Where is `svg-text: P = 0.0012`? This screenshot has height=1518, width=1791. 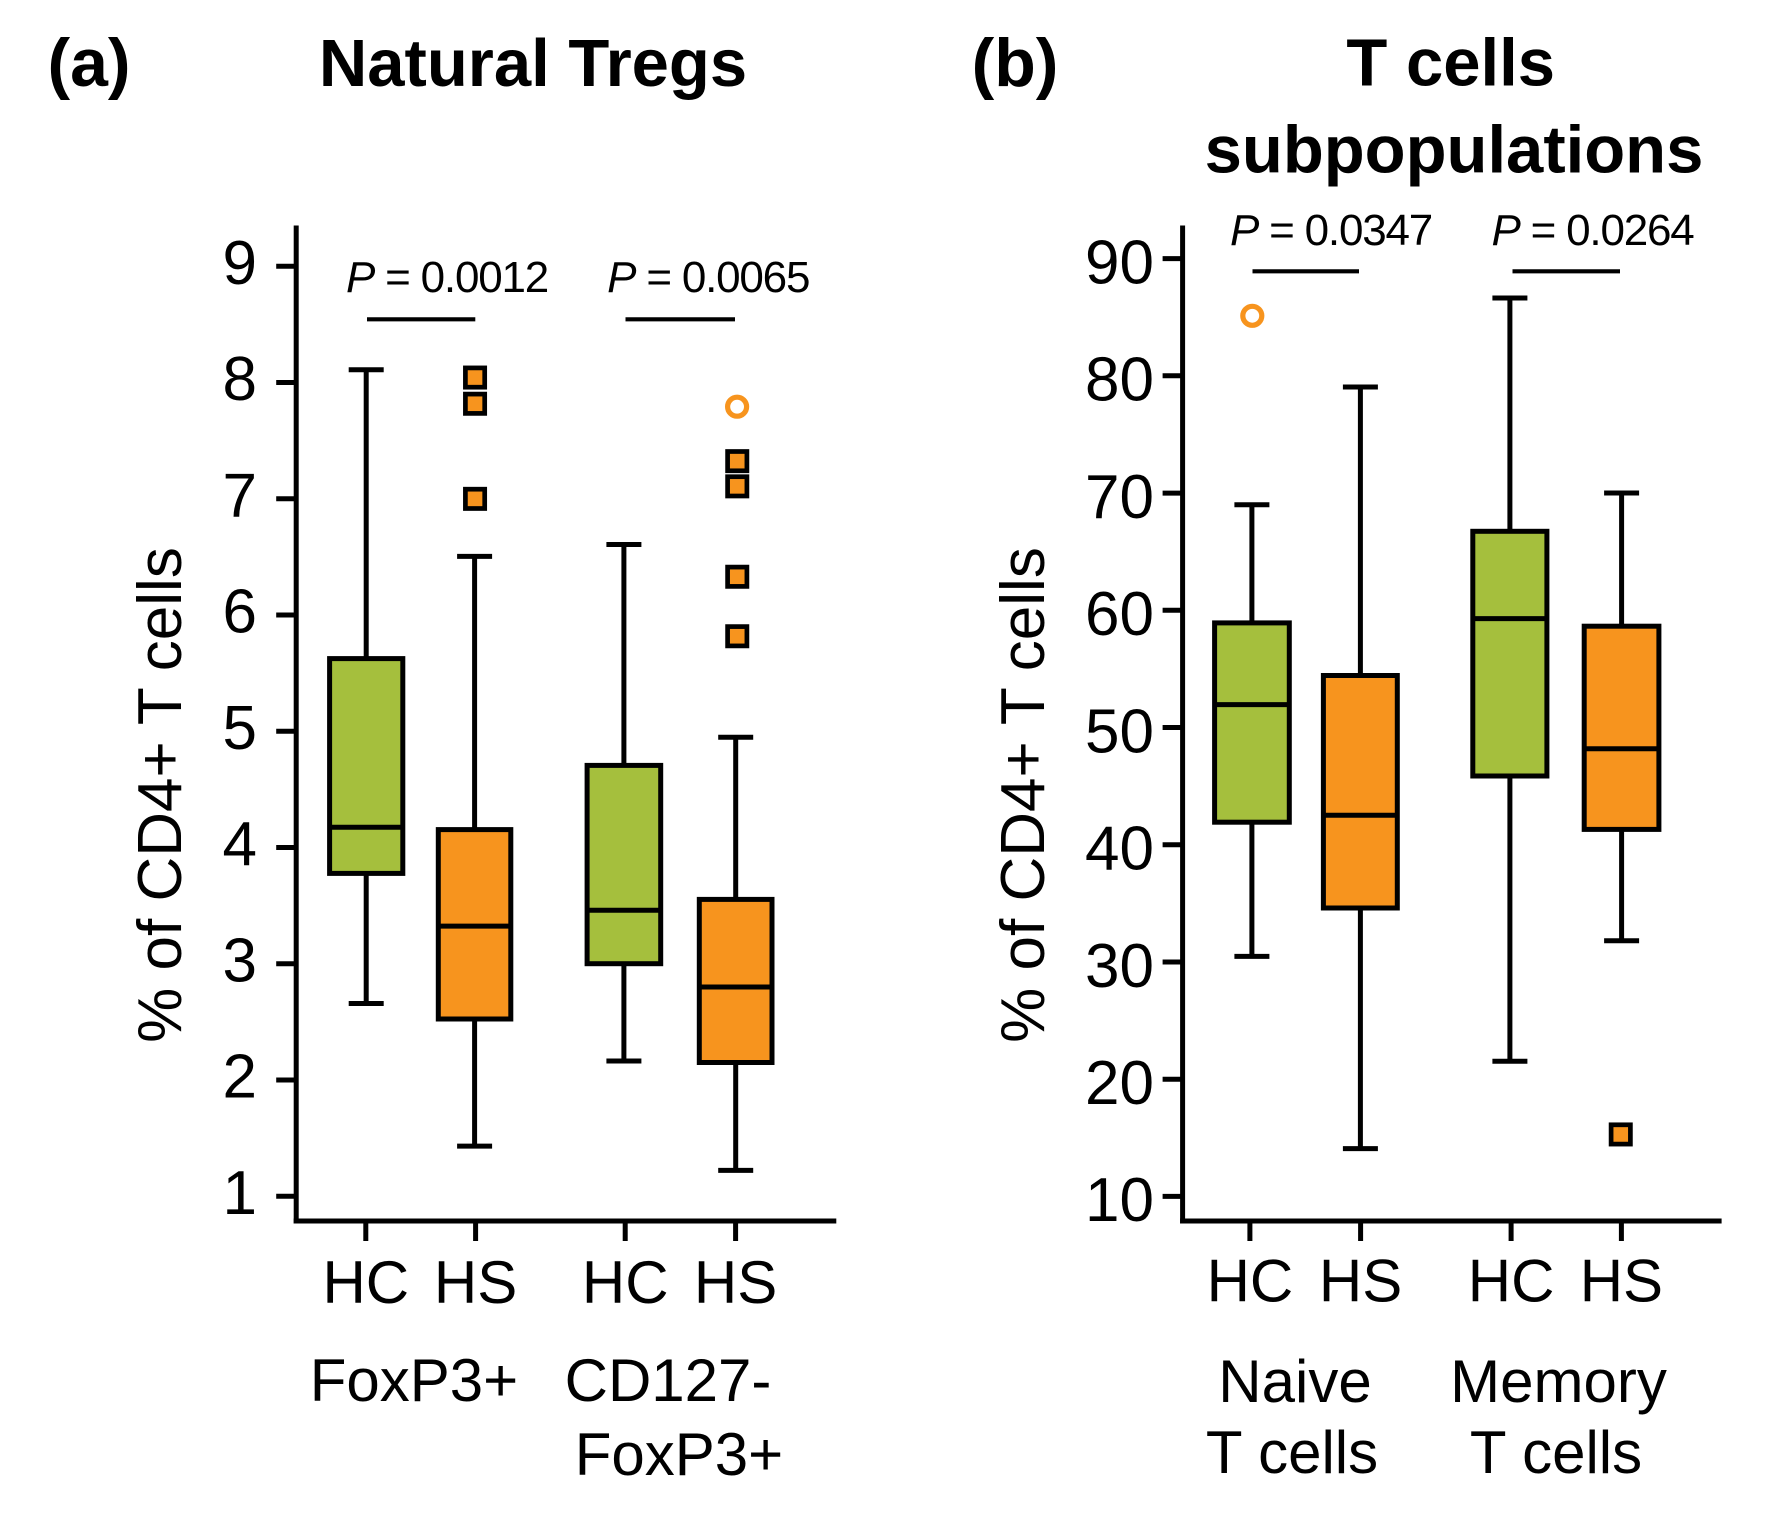
svg-text: P = 0.0012 is located at coordinates (447, 277).